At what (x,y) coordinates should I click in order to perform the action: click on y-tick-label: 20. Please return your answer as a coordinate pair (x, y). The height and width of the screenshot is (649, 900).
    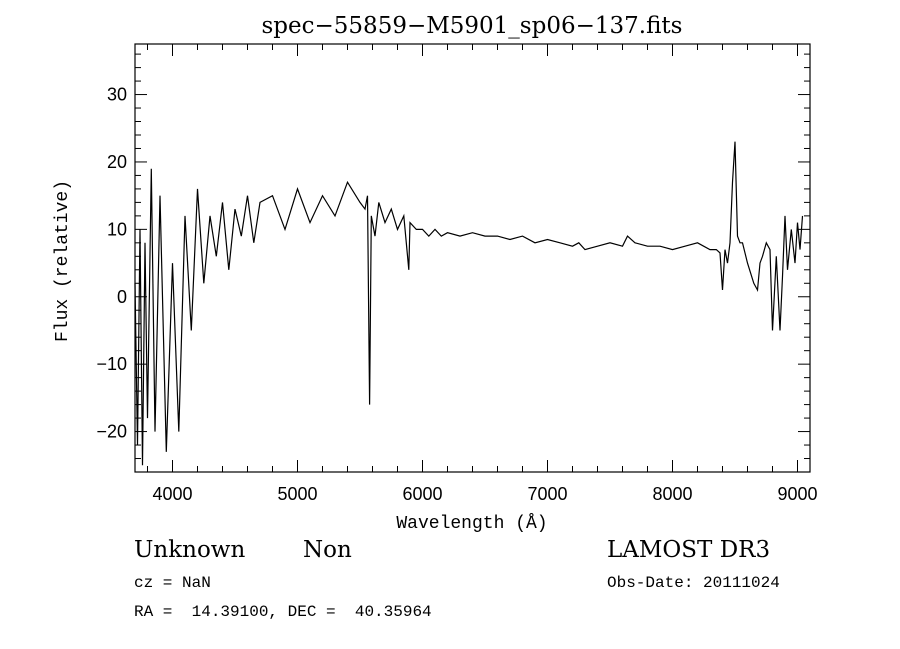
    Looking at the image, I should click on (117, 162).